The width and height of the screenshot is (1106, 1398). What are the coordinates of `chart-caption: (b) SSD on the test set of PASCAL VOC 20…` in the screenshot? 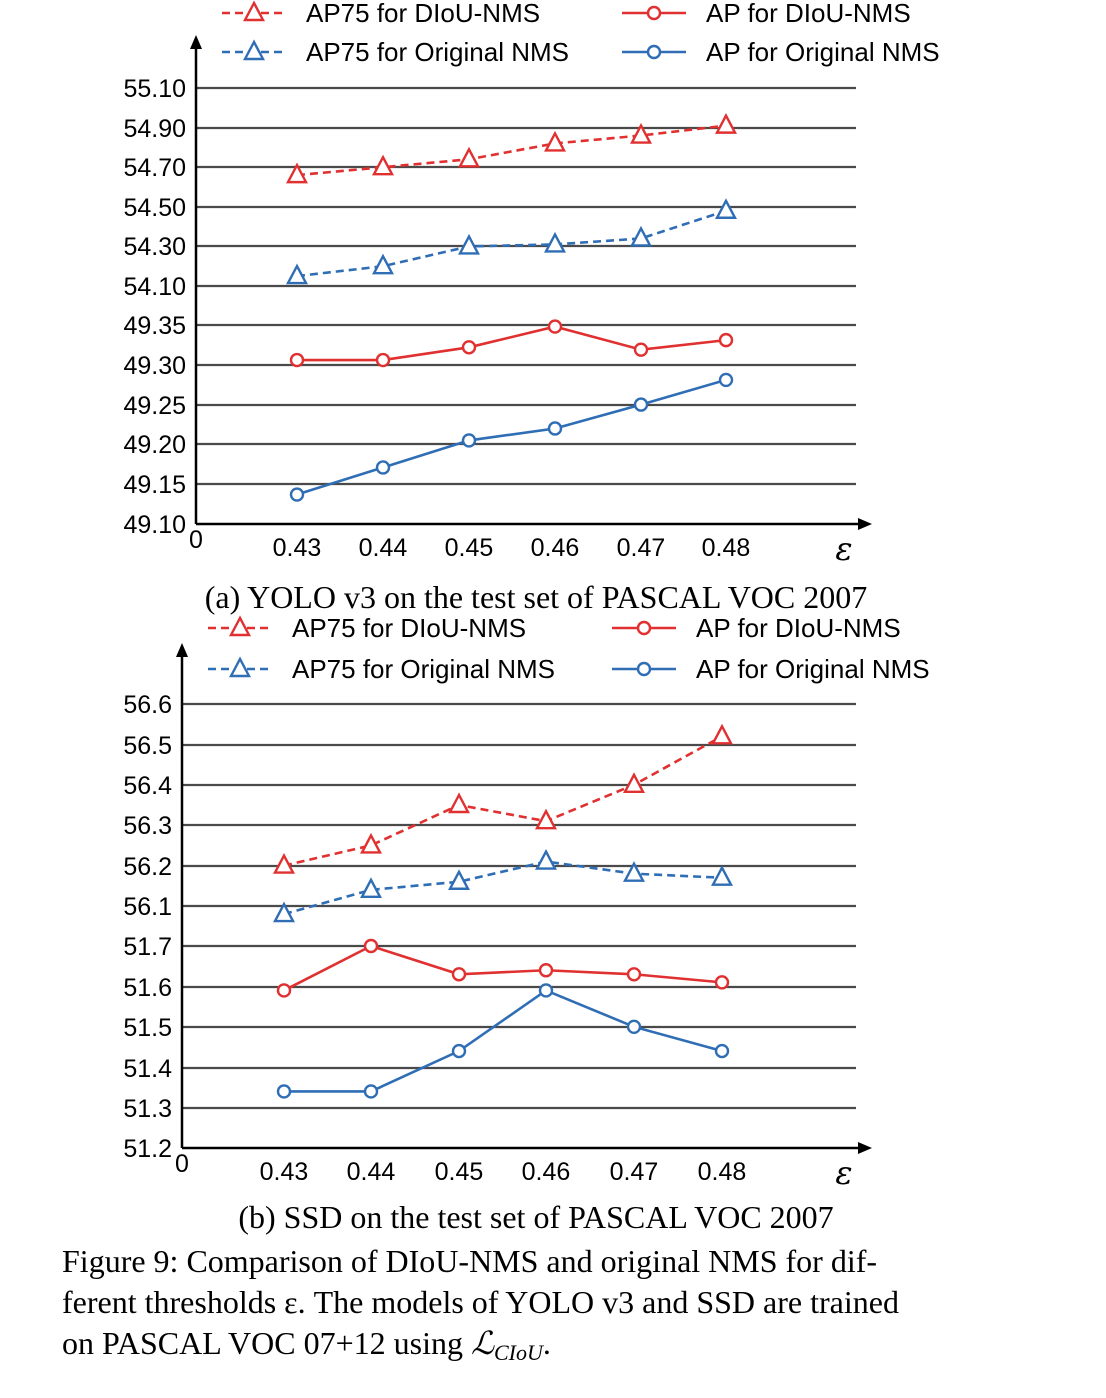 It's located at (535, 1217).